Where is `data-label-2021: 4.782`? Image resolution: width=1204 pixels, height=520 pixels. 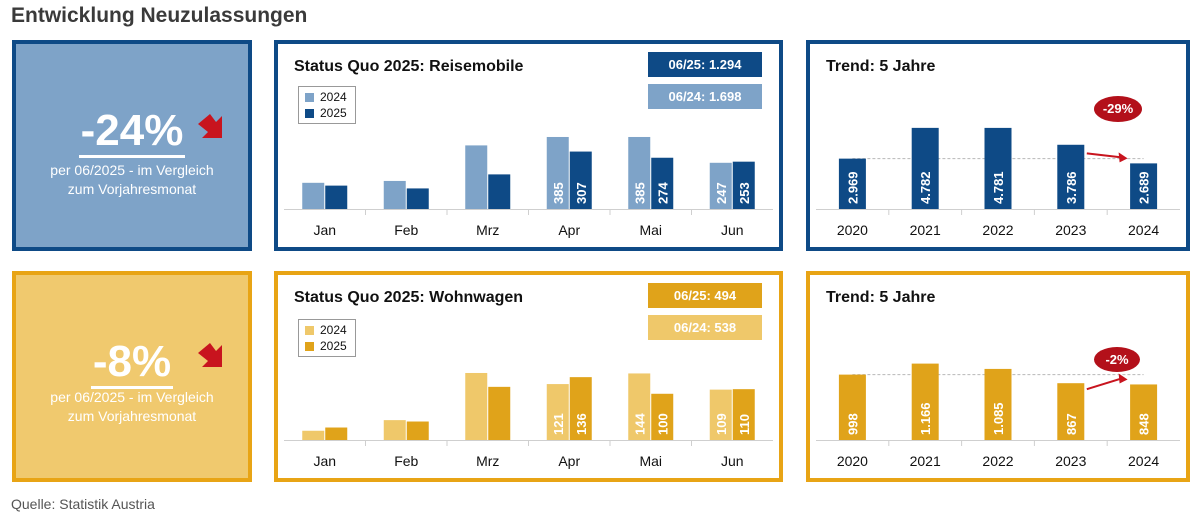 data-label-2021: 4.782 is located at coordinates (925, 187).